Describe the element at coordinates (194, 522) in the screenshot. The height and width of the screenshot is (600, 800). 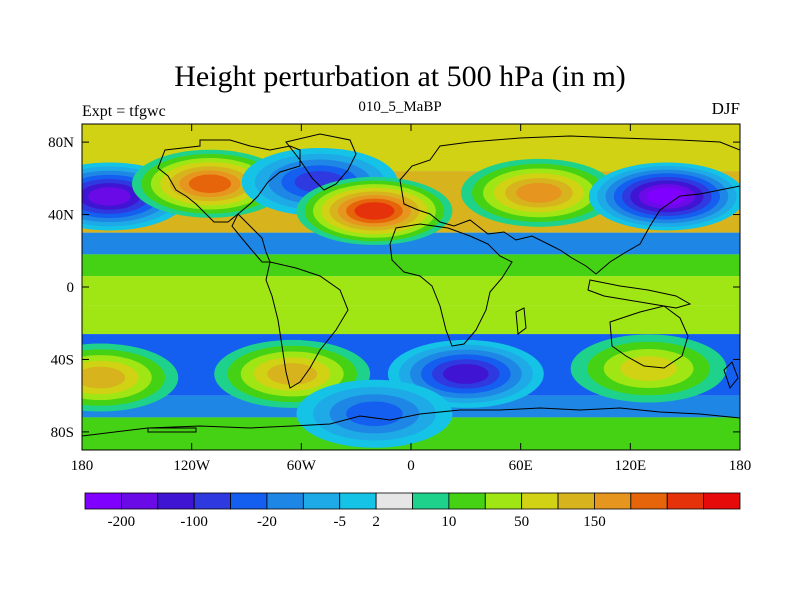
I see `colorbar-label: -100` at that location.